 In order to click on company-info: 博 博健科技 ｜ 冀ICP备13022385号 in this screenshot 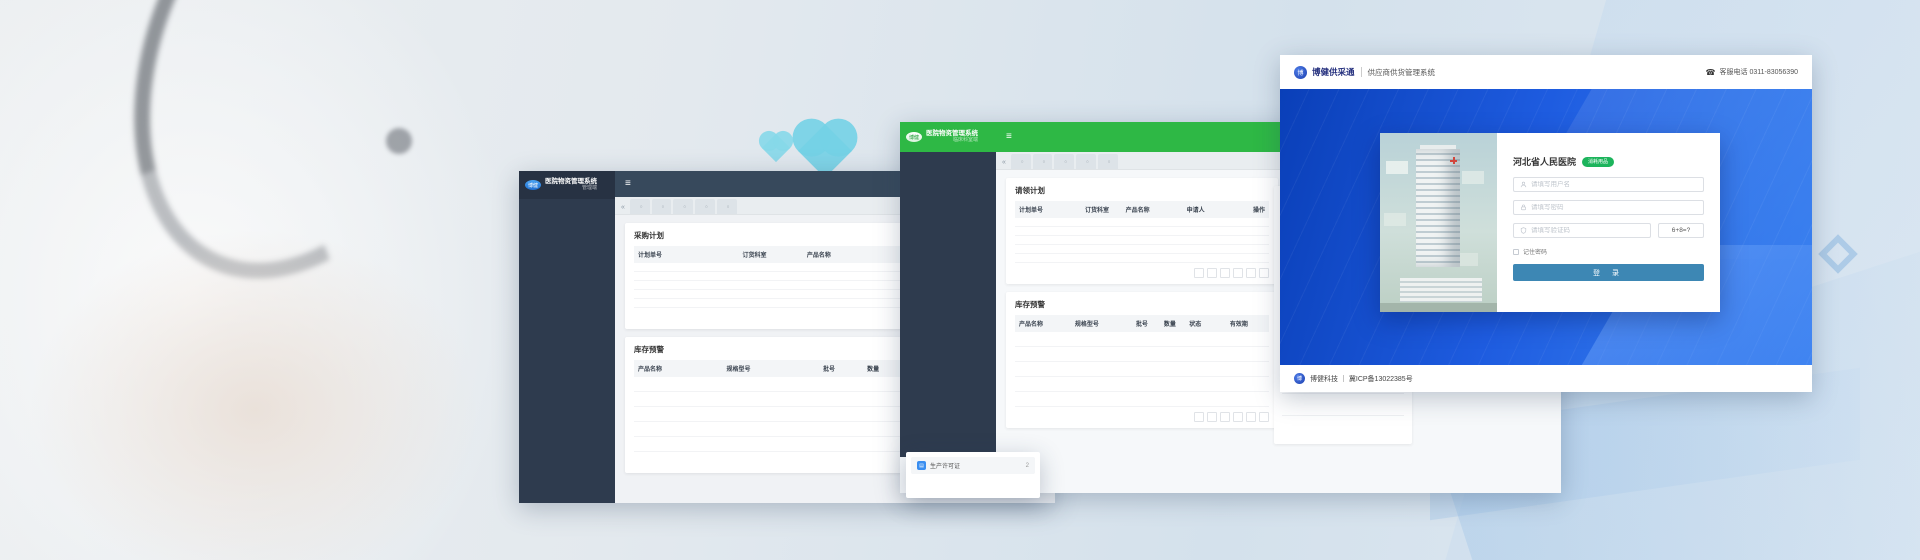, I will do `click(1353, 378)`.